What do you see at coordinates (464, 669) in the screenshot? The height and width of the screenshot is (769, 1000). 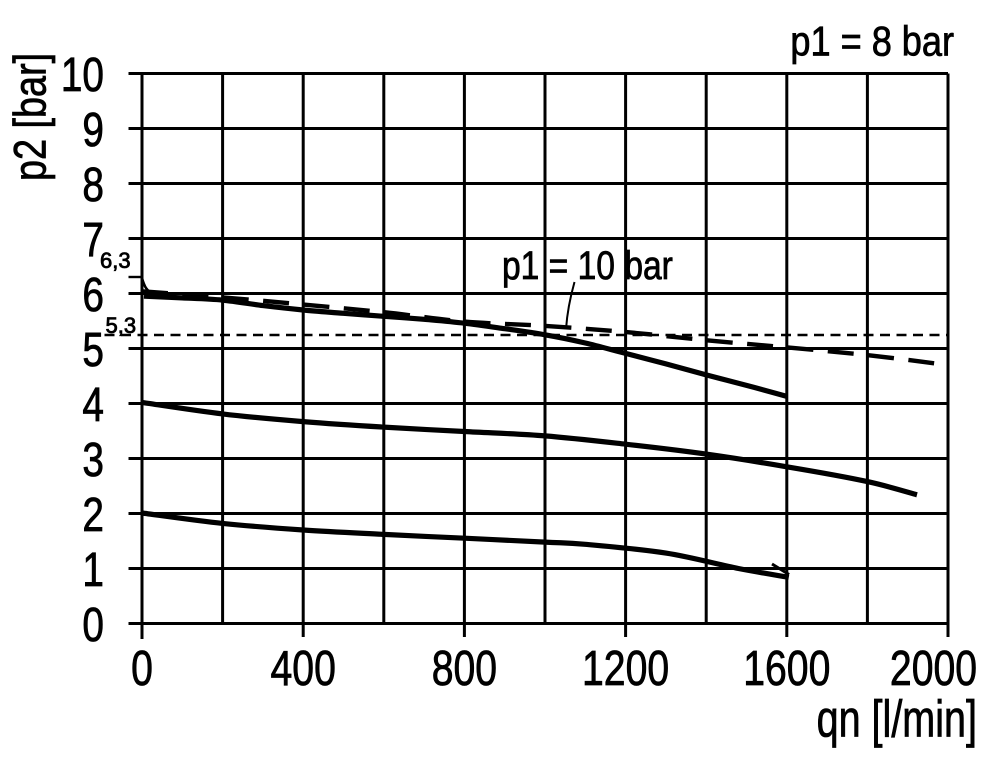 I see `svg-text: 800` at bounding box center [464, 669].